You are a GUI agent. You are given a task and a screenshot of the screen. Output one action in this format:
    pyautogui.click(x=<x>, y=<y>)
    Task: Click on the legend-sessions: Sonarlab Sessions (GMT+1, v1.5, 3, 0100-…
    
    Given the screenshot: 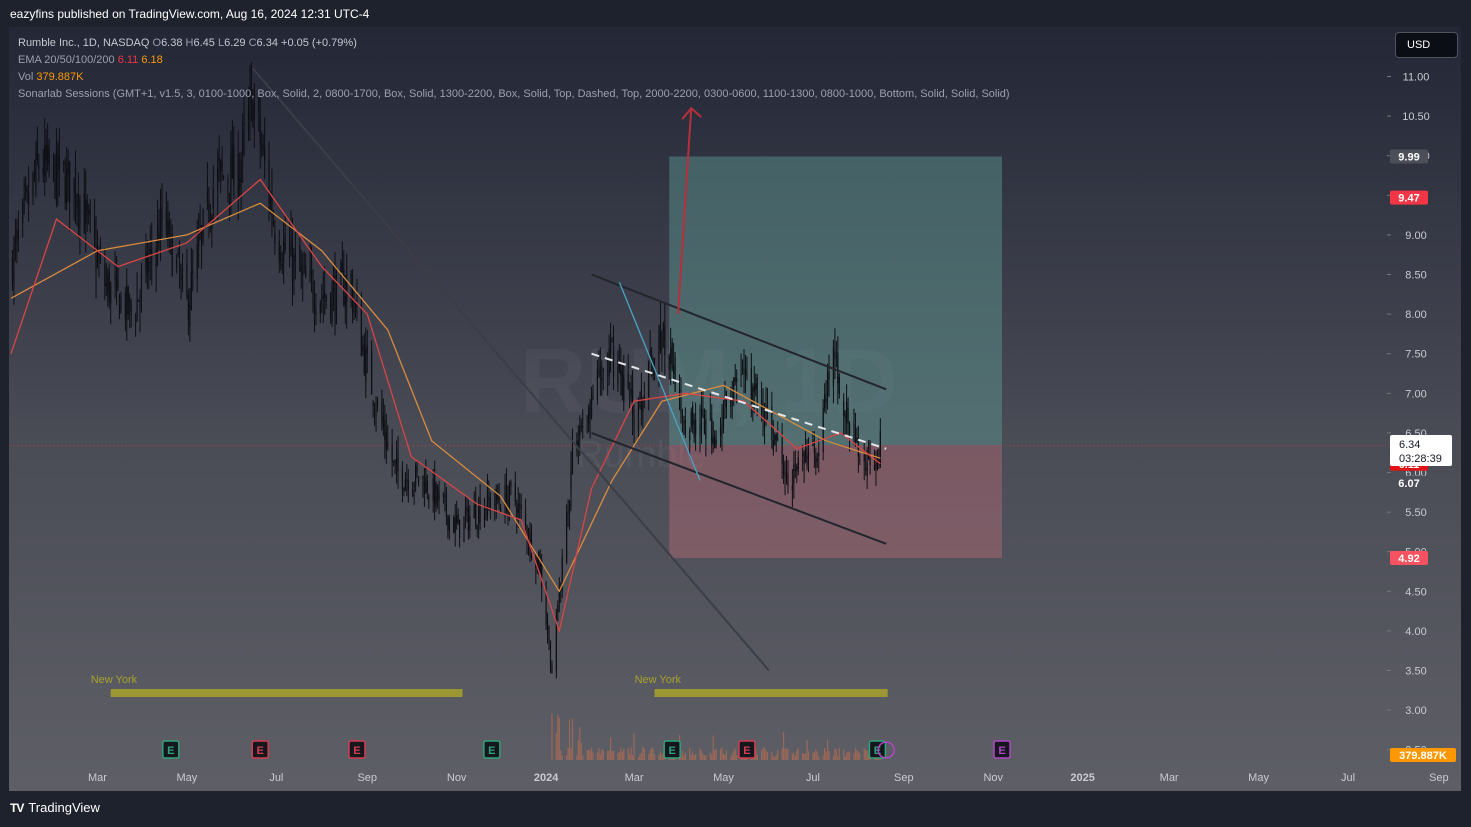 What is the action you would take?
    pyautogui.click(x=514, y=94)
    